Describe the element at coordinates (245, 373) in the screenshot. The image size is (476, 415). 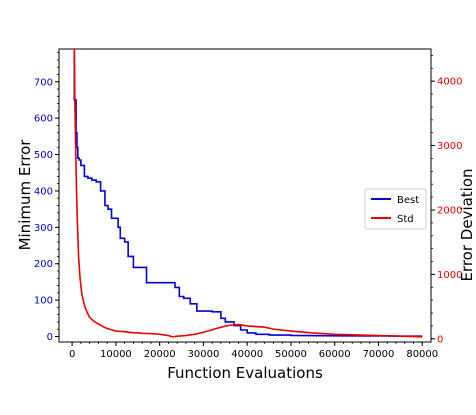
I see `x-axis-title: Function Evaluations` at that location.